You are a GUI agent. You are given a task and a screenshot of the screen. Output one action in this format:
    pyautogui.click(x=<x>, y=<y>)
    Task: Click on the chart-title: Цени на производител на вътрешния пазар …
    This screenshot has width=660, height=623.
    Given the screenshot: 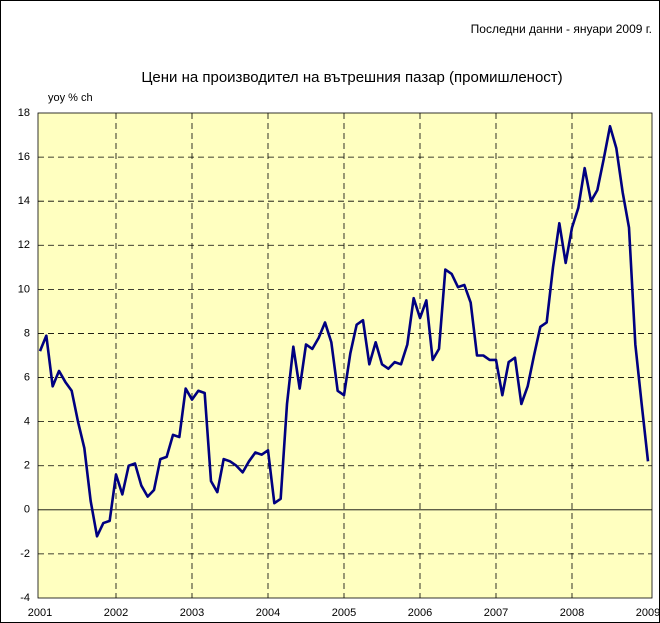 What is the action you would take?
    pyautogui.click(x=351, y=77)
    